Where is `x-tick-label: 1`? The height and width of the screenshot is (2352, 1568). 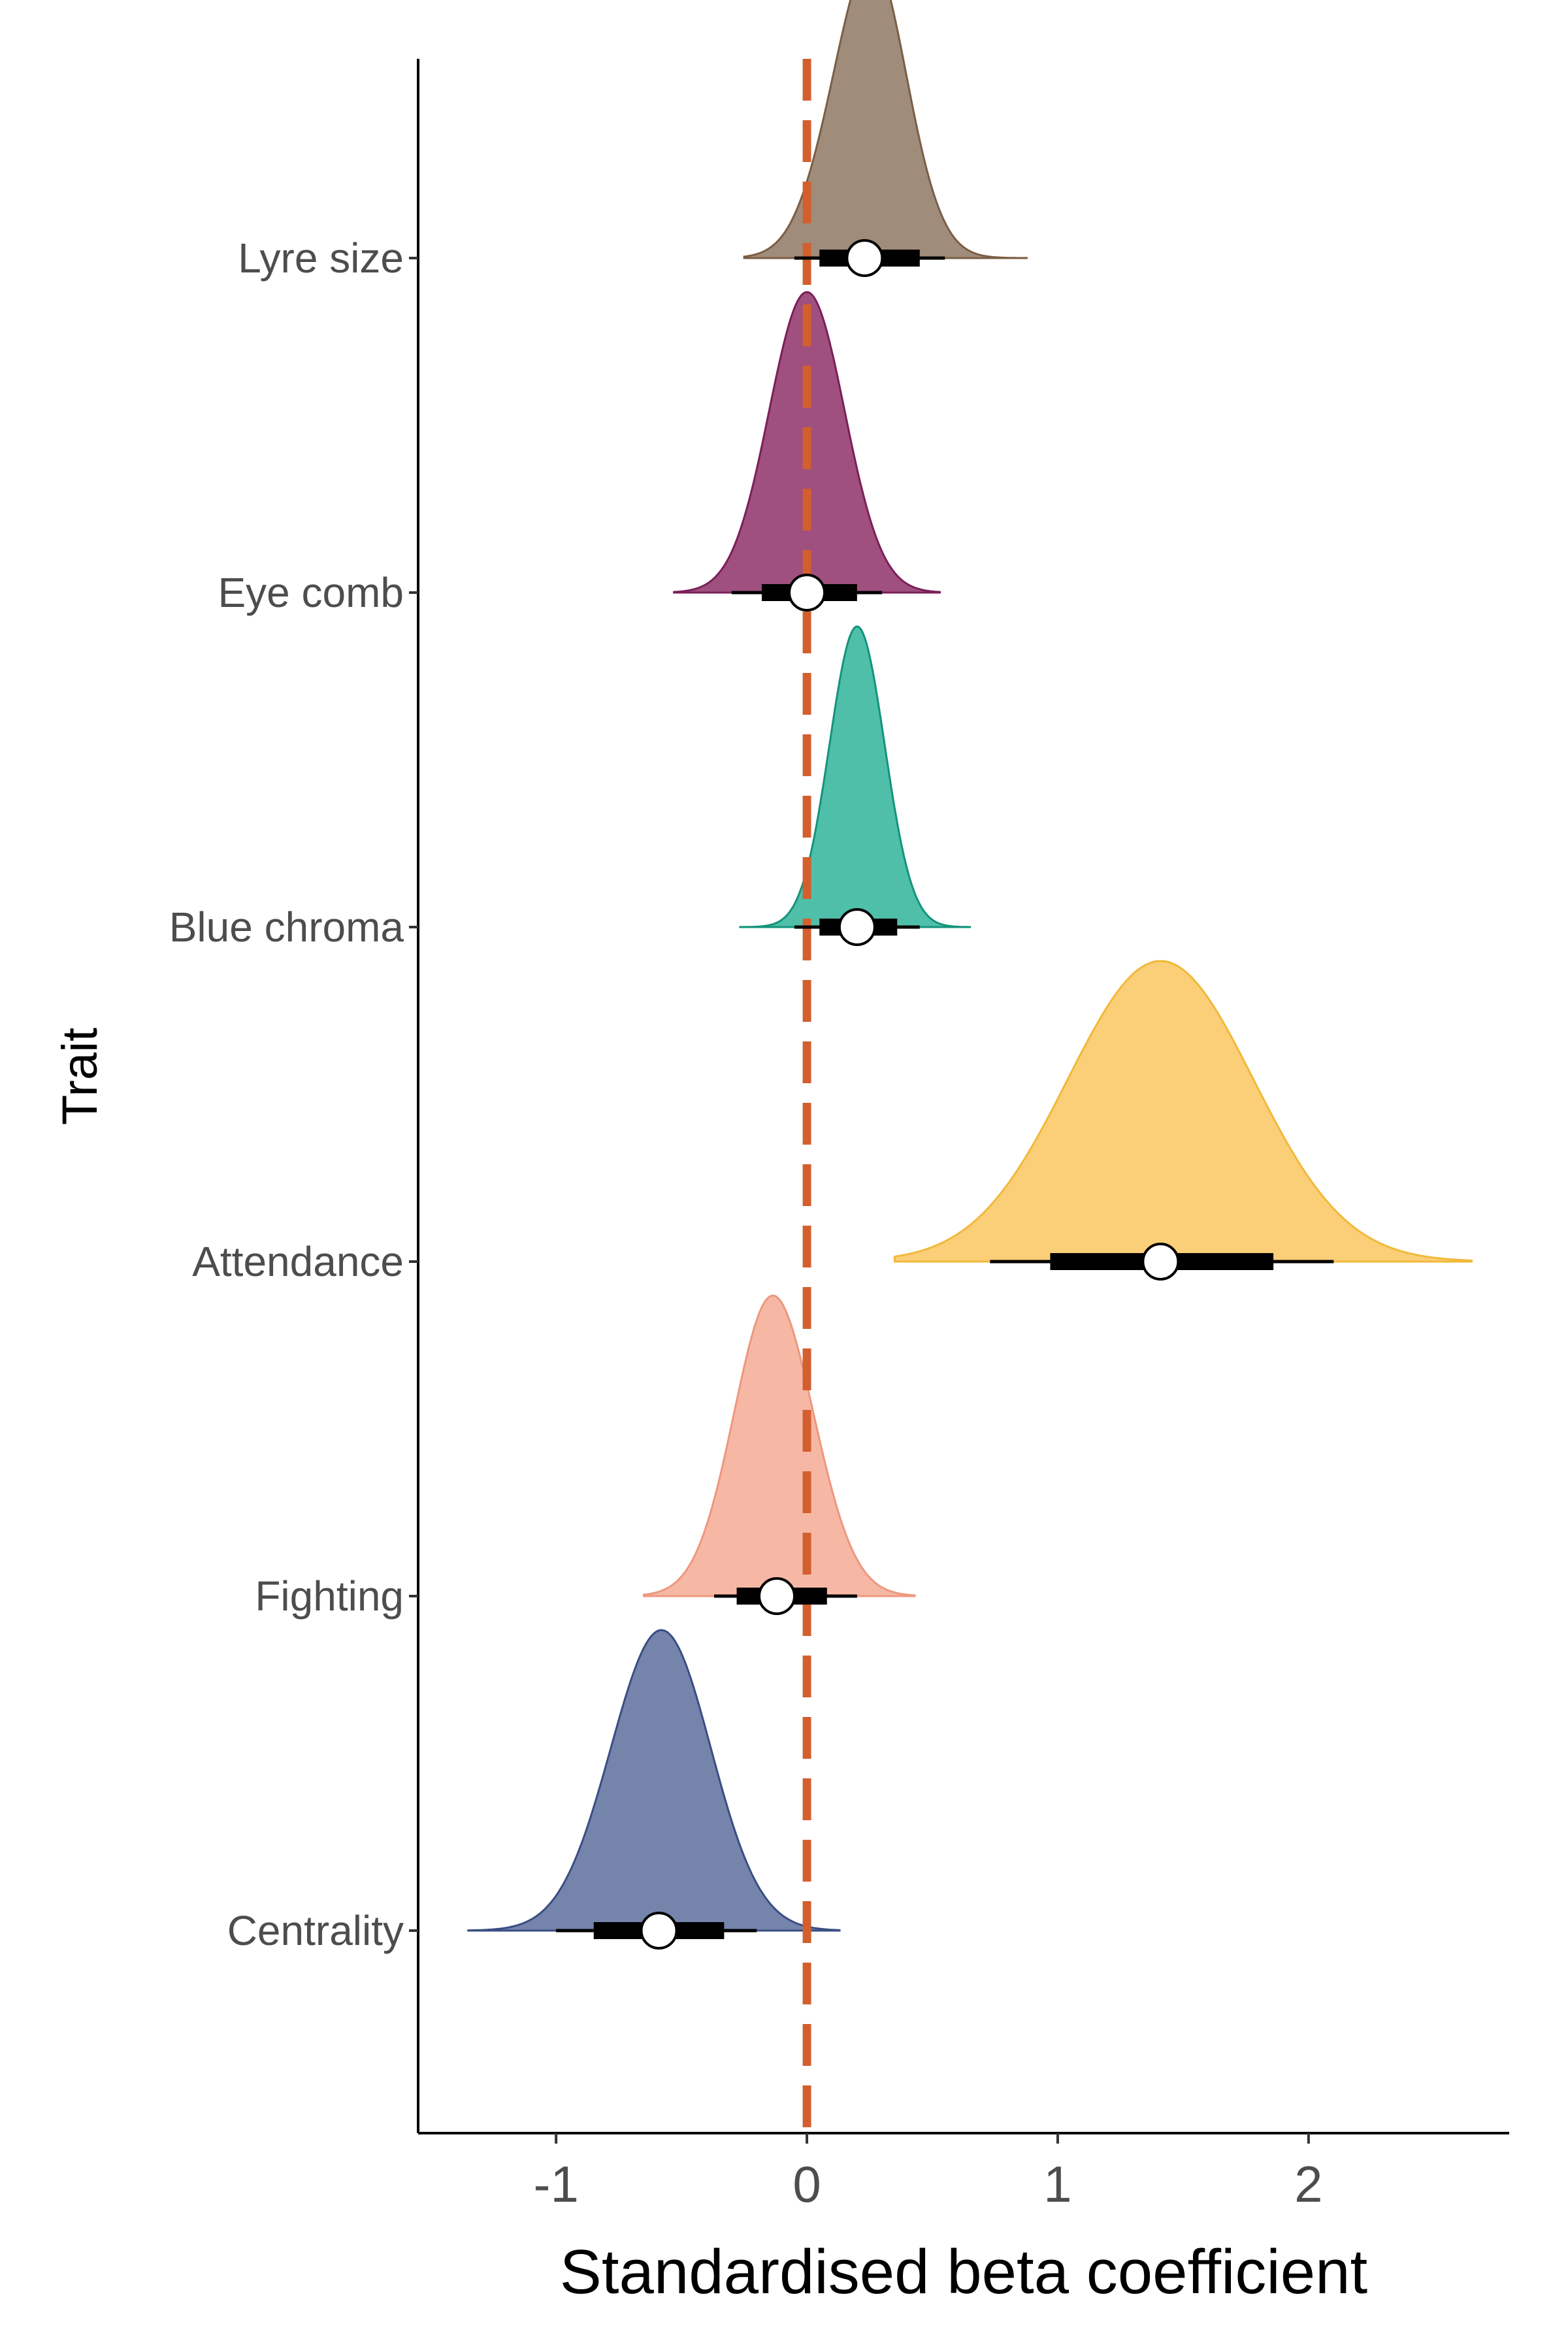
x-tick-label: 1 is located at coordinates (1057, 2184).